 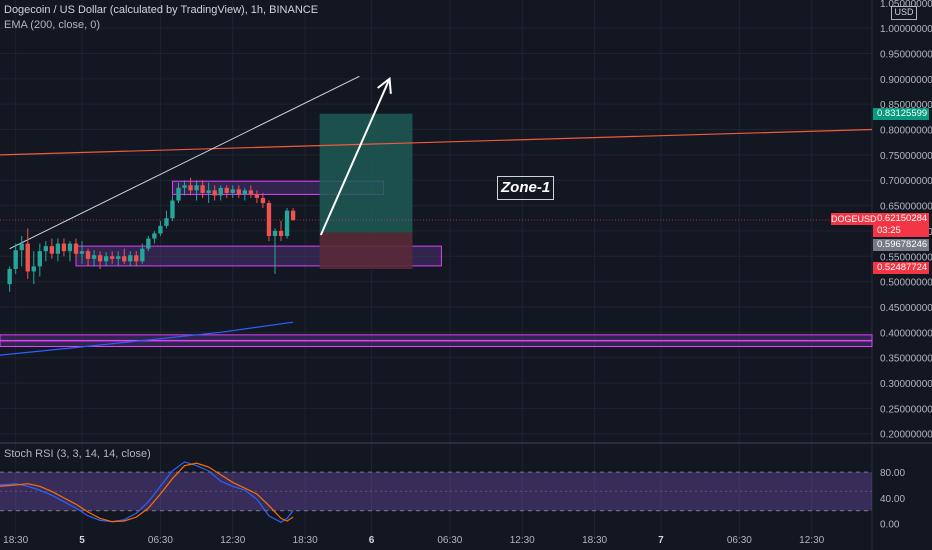 What do you see at coordinates (77, 454) in the screenshot?
I see `stoch-rsi-label: Stoch RSI (3, 3, 14, 14, close)` at bounding box center [77, 454].